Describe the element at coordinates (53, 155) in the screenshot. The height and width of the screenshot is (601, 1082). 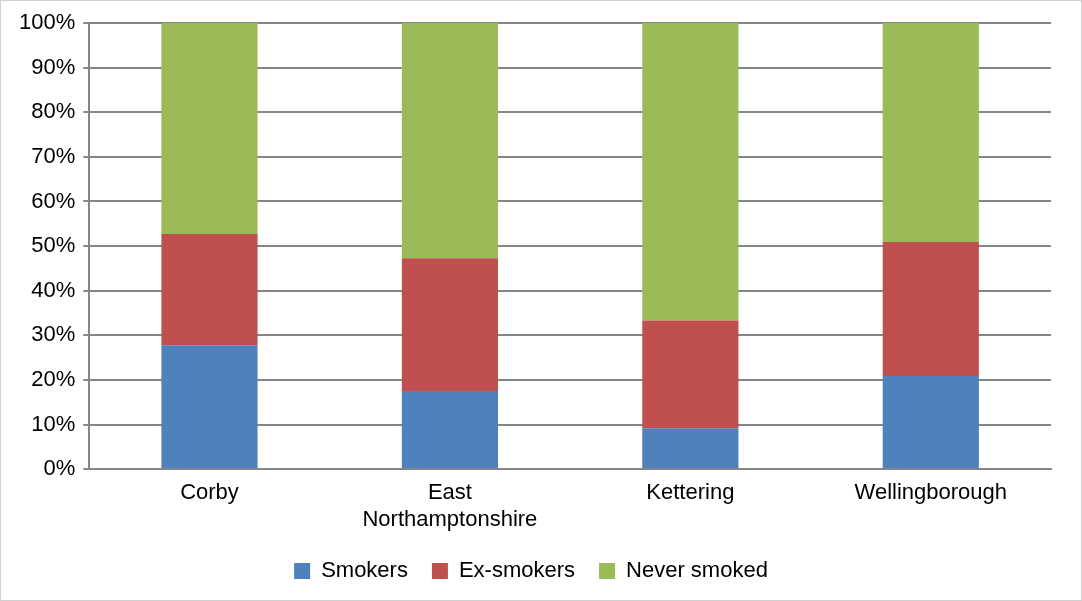
I see `y-tick-label: 70%` at that location.